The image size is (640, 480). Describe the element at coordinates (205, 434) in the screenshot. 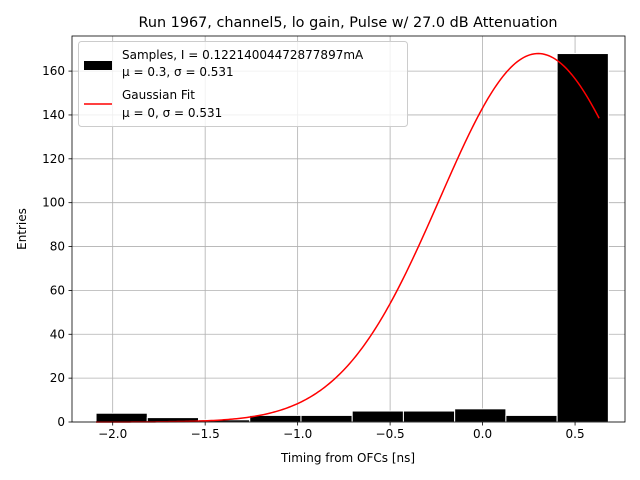

I see `x-tick-label-1: −1.5` at that location.